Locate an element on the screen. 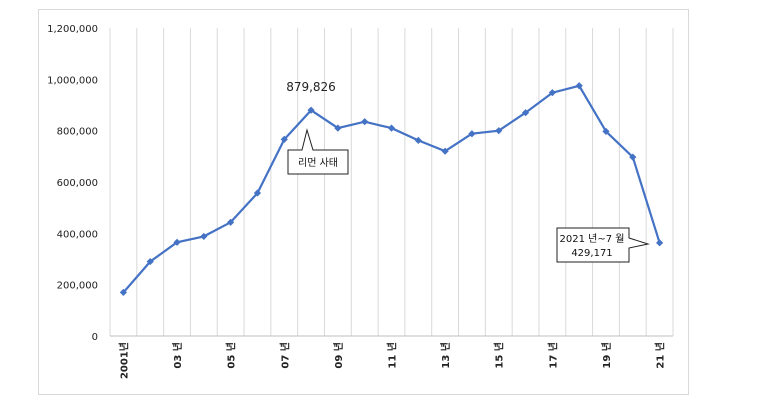 This screenshot has width=760, height=401. x-tick-label: 21 년 is located at coordinates (660, 355).